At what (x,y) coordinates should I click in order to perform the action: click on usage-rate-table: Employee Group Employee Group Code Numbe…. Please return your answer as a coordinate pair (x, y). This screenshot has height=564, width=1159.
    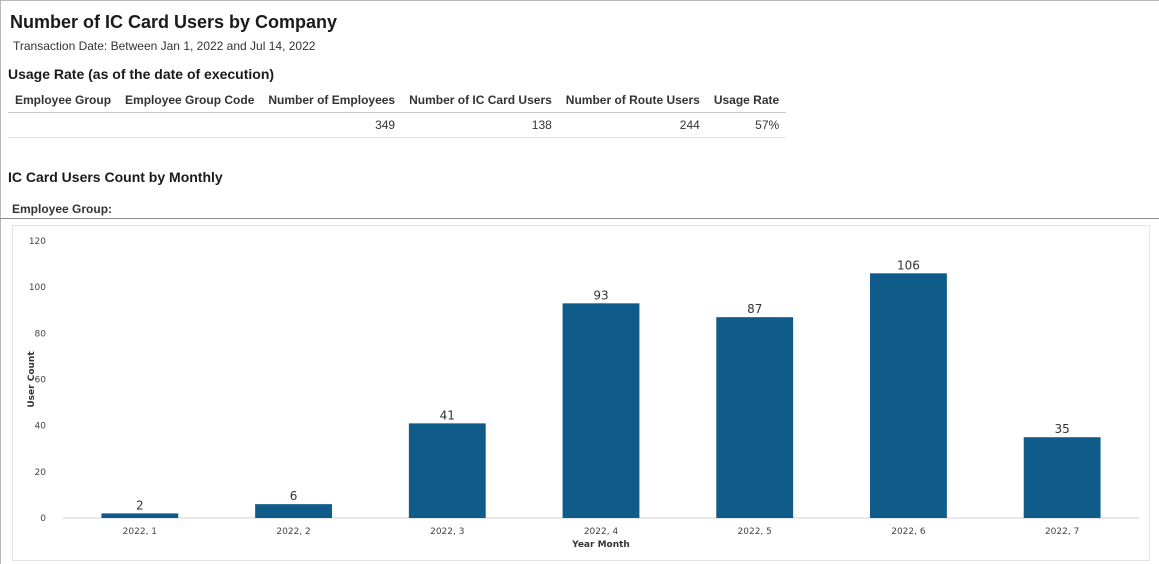
    Looking at the image, I should click on (397, 113).